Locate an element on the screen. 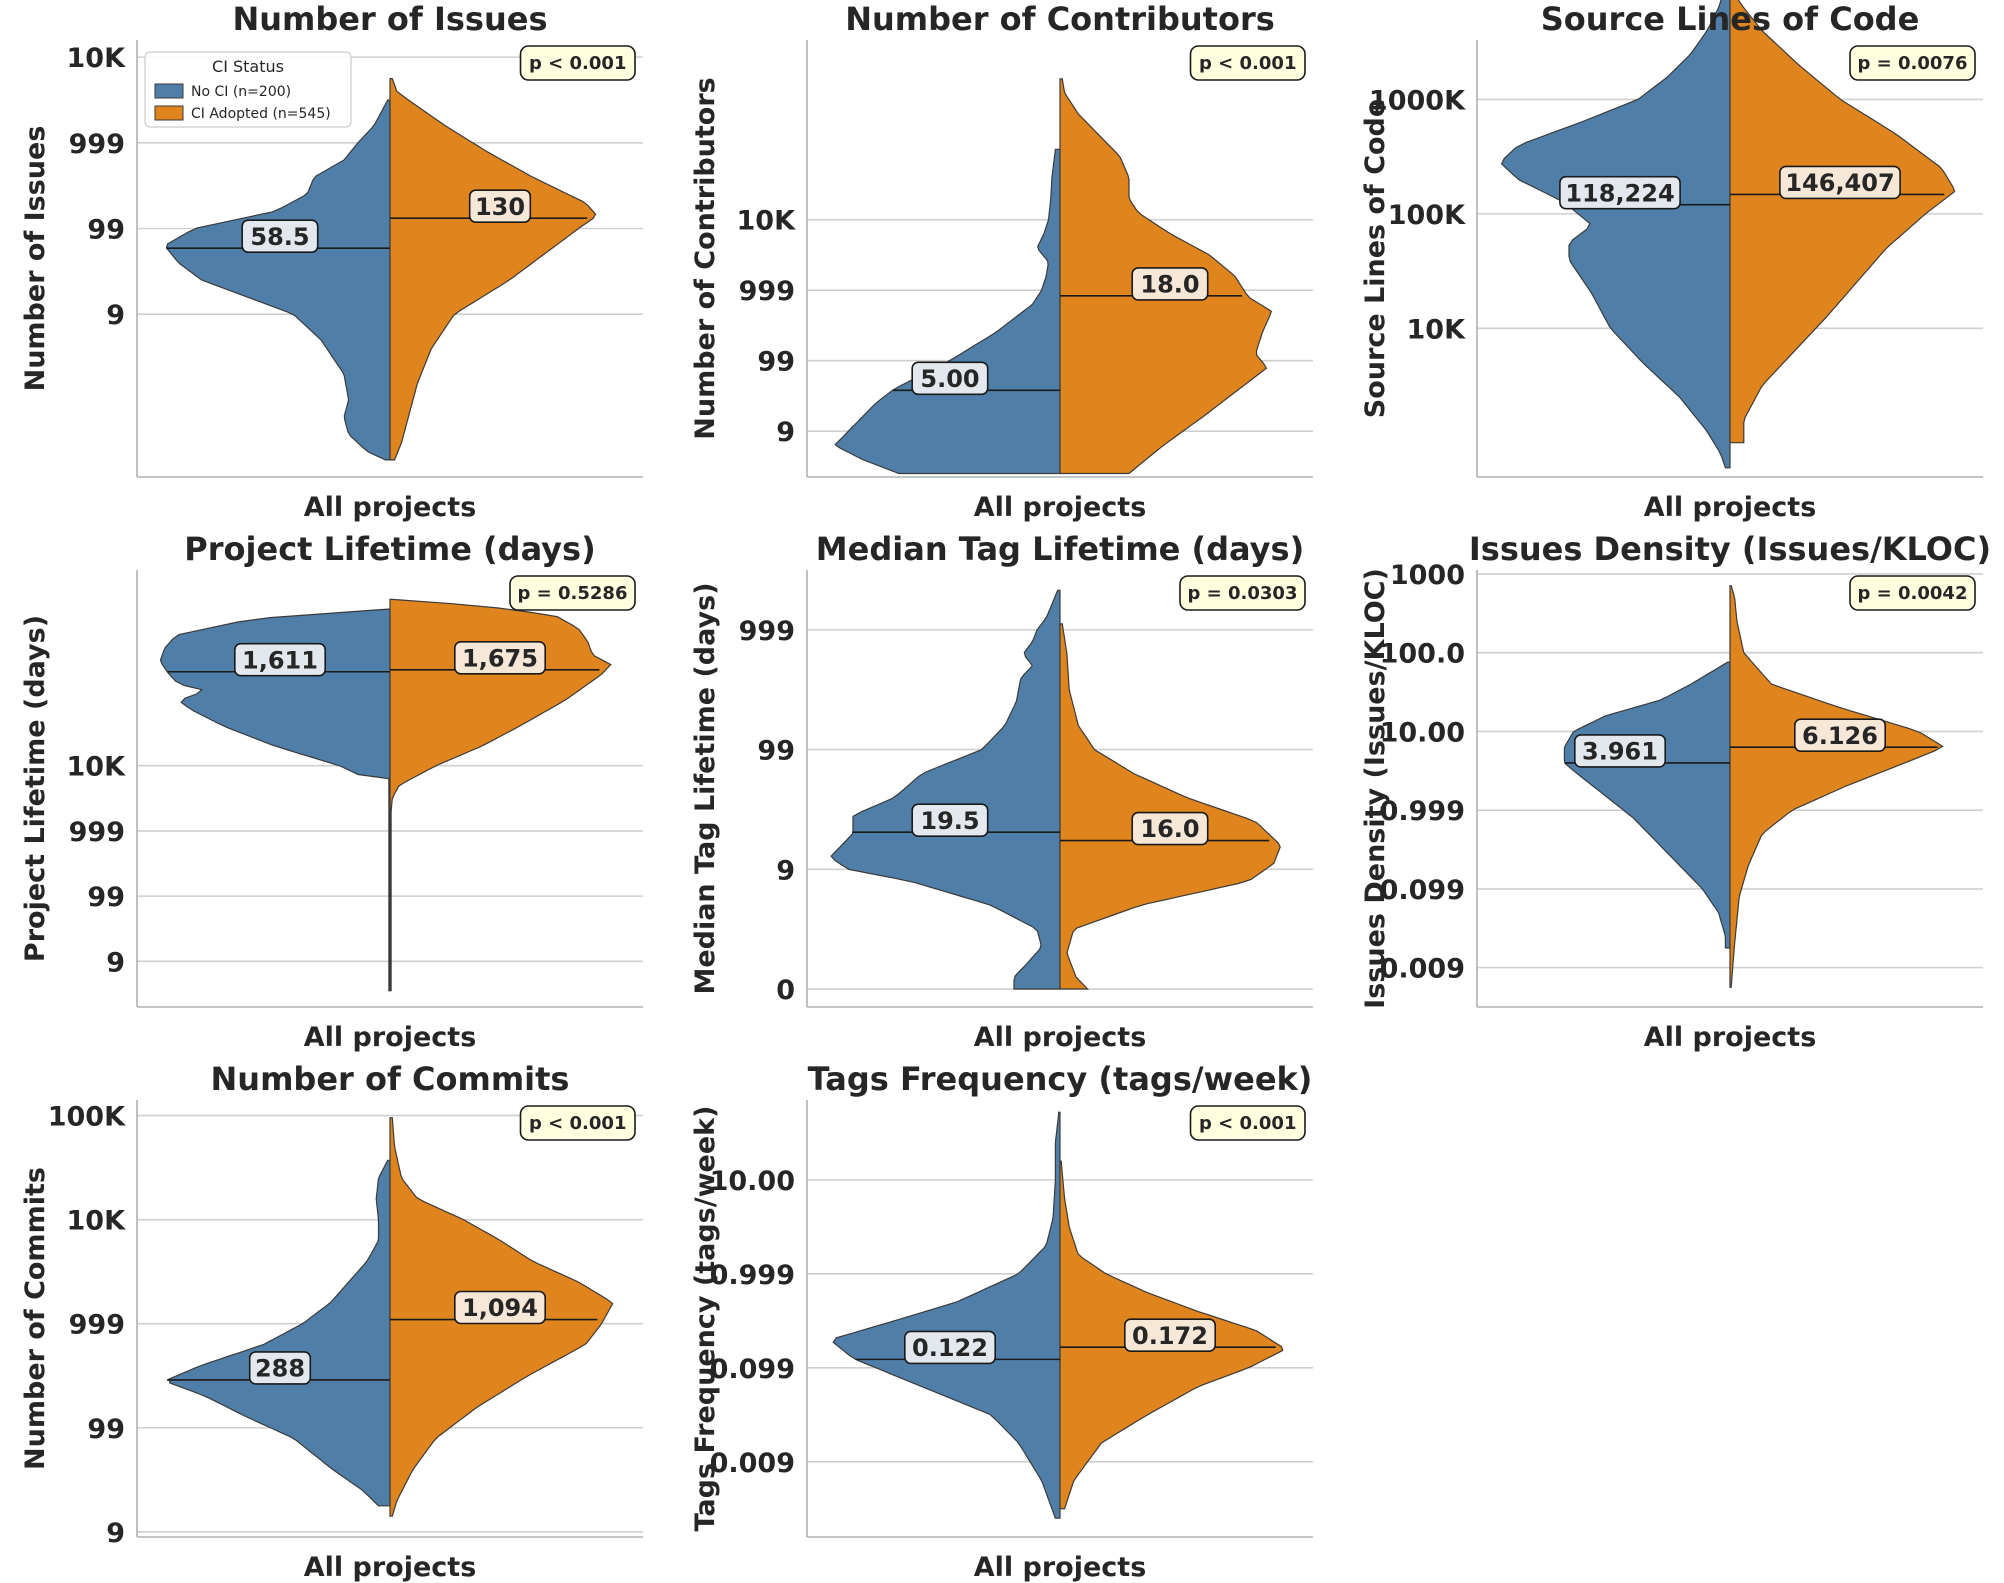 This screenshot has width=2004, height=1583. legend: CI Status No CI (n=200) CI Adopted (n=545) is located at coordinates (248, 89).